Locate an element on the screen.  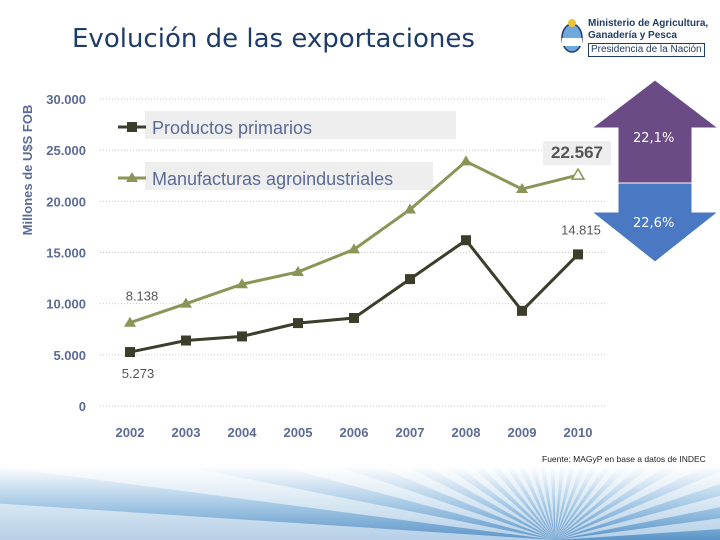
annotation-box is located at coordinates (577, 153).